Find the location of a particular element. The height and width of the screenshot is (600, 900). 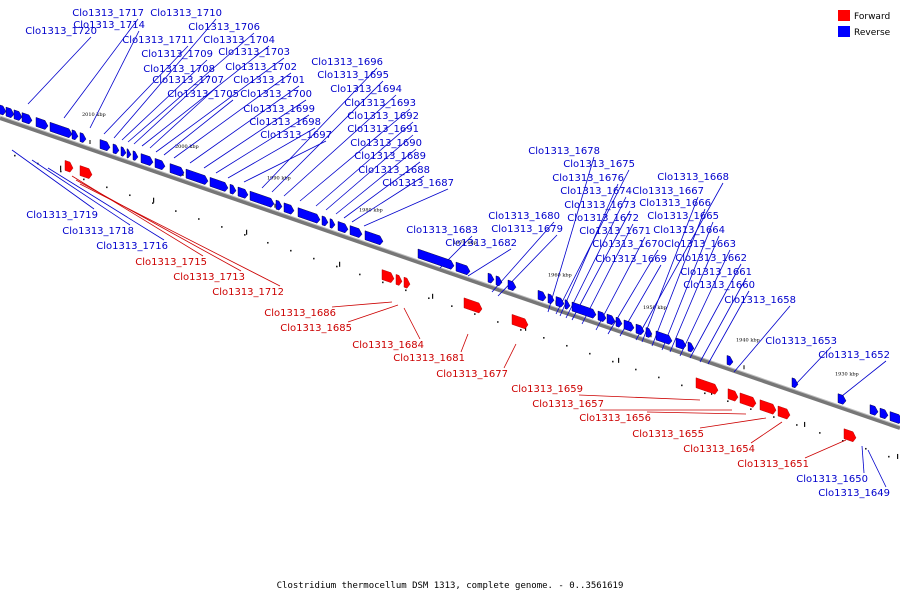

reverse-gene-label: Clo1313_1698 is located at coordinates (285, 122).